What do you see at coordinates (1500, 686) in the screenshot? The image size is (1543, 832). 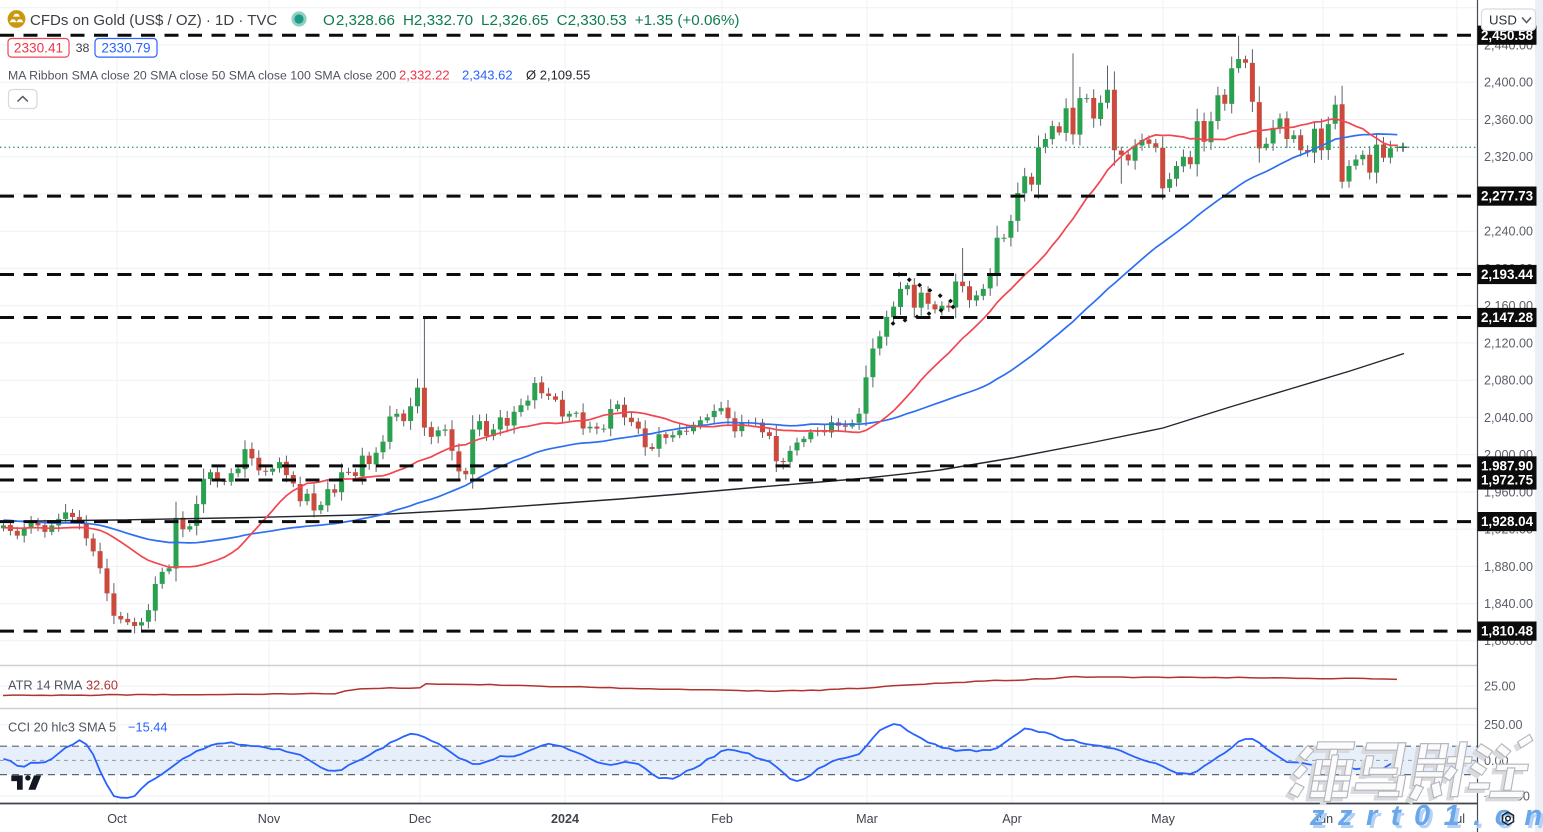 I see `svg-text: 25.00` at bounding box center [1500, 686].